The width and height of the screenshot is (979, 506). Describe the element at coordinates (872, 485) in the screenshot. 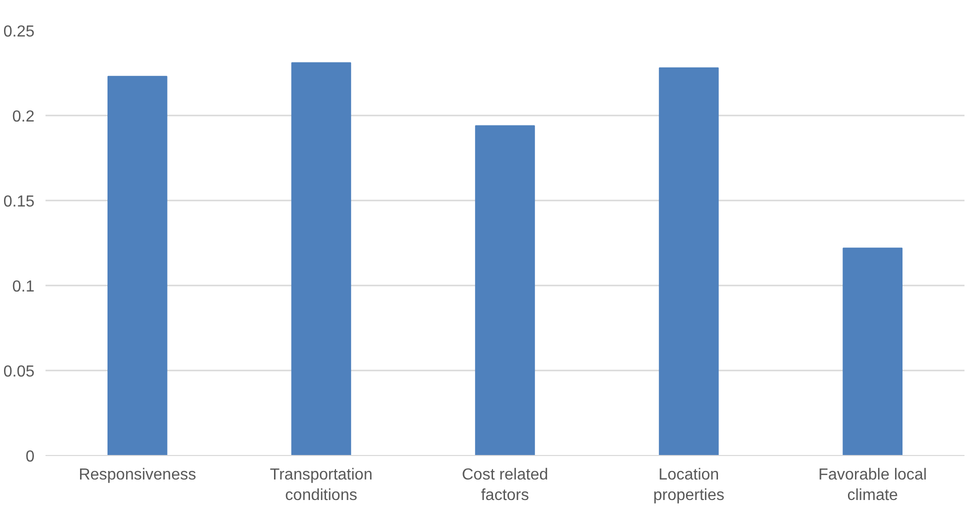

I see `x-tick-label: Favorable local climate` at that location.